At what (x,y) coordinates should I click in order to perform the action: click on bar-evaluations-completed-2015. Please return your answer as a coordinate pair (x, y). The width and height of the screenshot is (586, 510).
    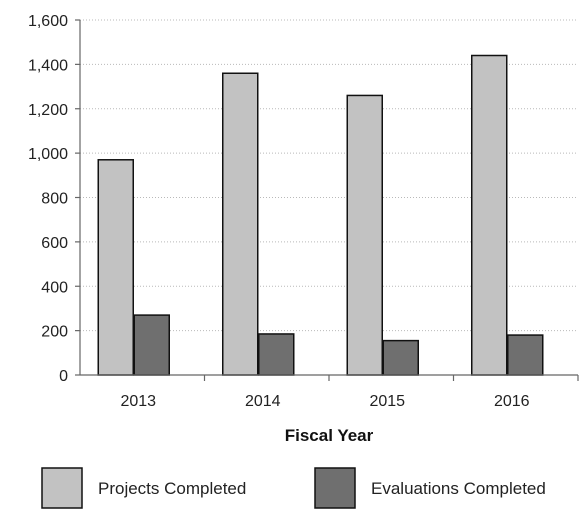
    Looking at the image, I should click on (400, 357).